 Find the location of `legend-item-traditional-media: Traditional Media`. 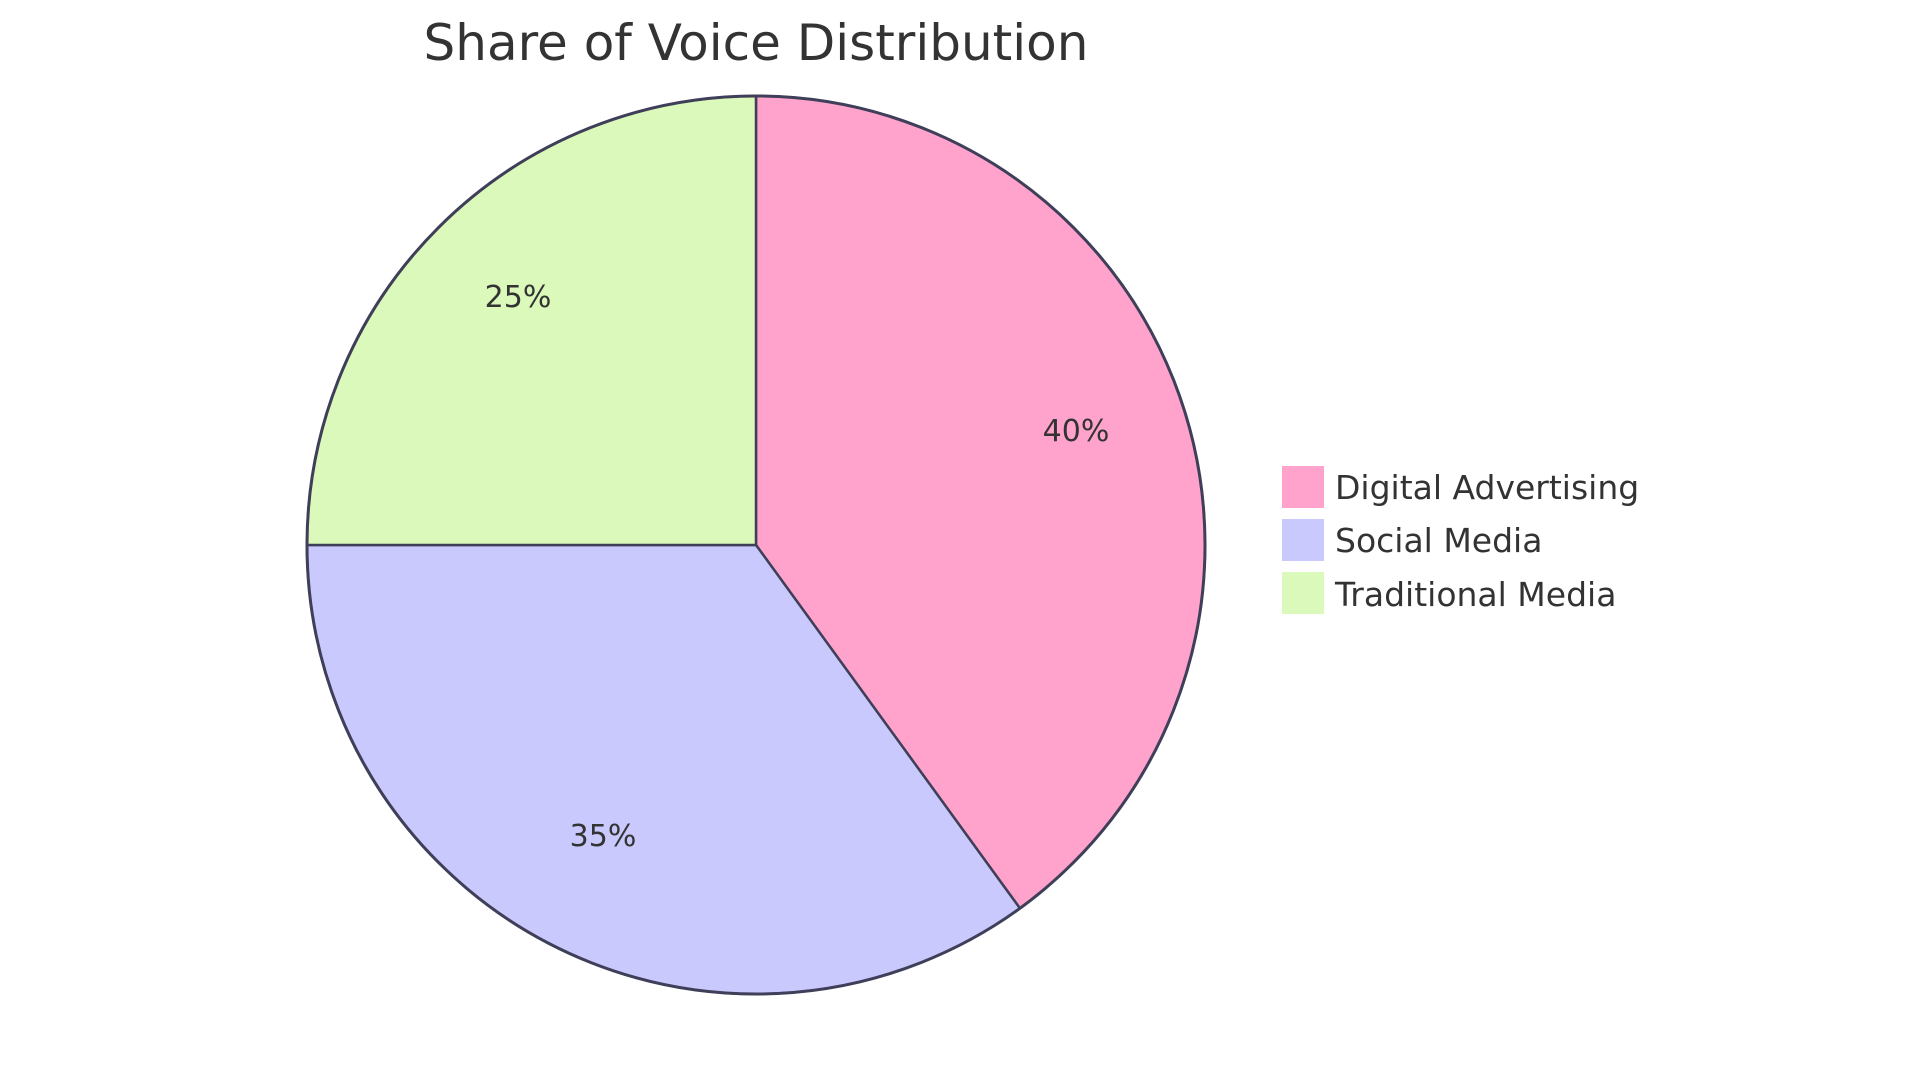

legend-item-traditional-media: Traditional Media is located at coordinates (1448, 593).